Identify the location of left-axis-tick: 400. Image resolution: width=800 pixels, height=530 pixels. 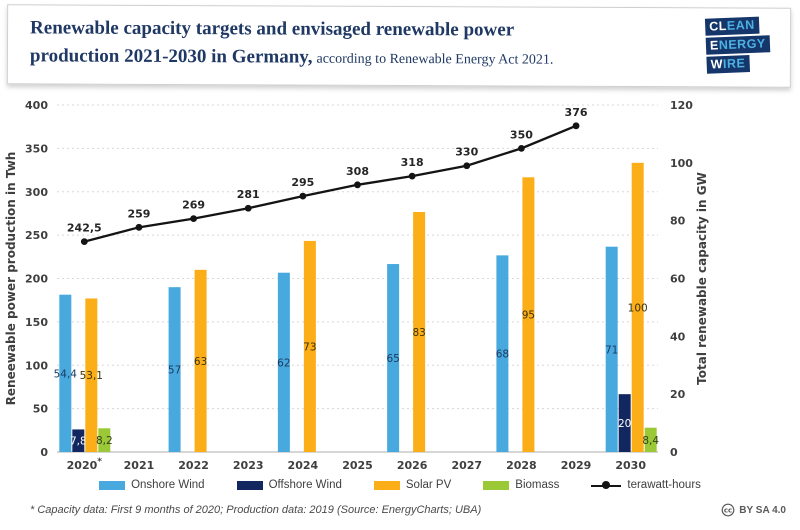
(36, 105).